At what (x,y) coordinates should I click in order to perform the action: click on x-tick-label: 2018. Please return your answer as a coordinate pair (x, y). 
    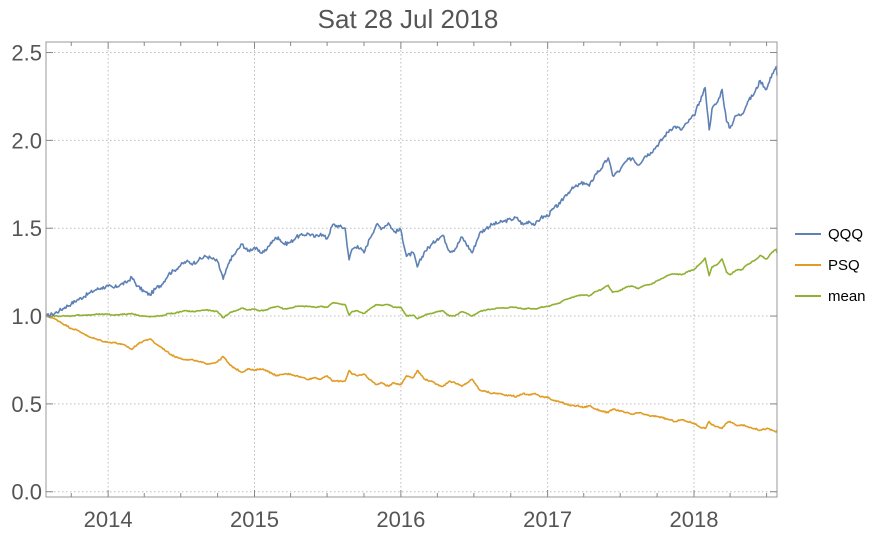
    Looking at the image, I should click on (694, 519).